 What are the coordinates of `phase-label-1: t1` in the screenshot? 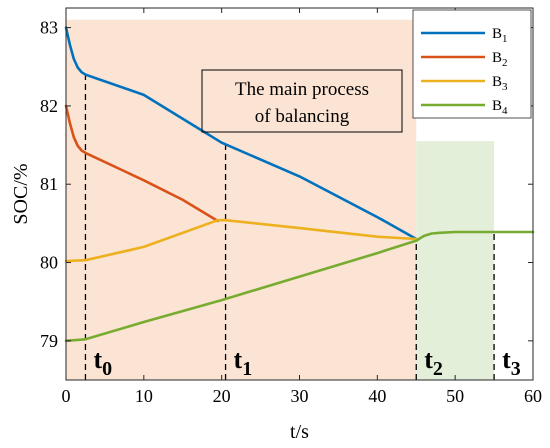 It's located at (243, 362).